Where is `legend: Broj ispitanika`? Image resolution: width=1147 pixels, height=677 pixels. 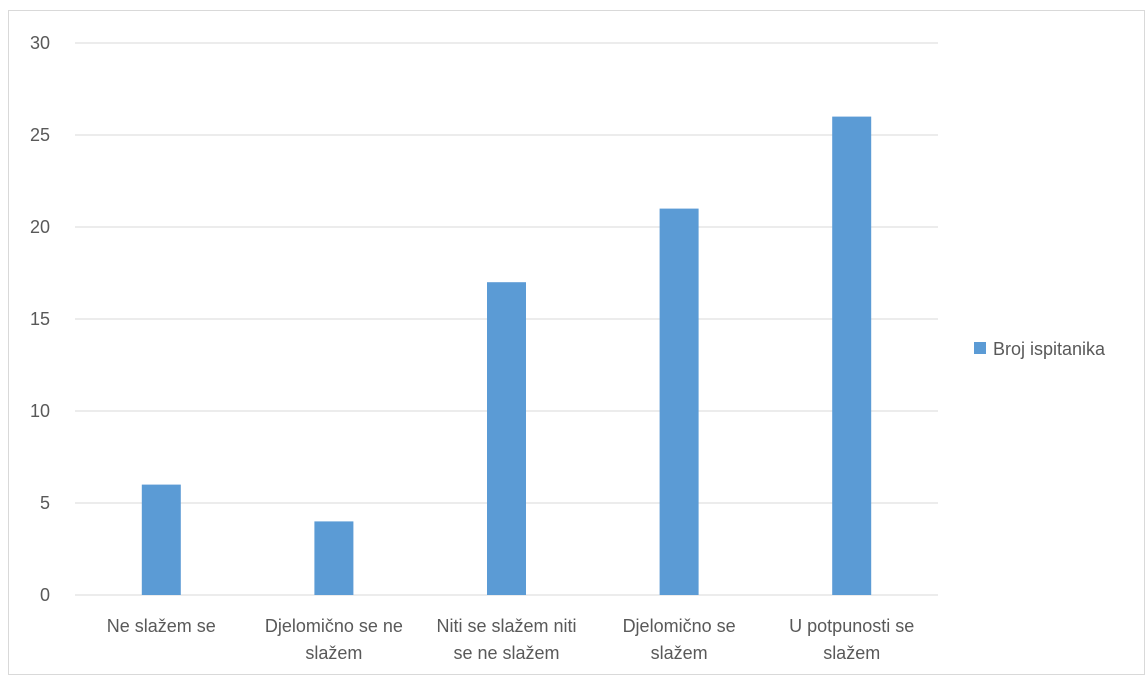
legend: Broj ispitanika is located at coordinates (1040, 349).